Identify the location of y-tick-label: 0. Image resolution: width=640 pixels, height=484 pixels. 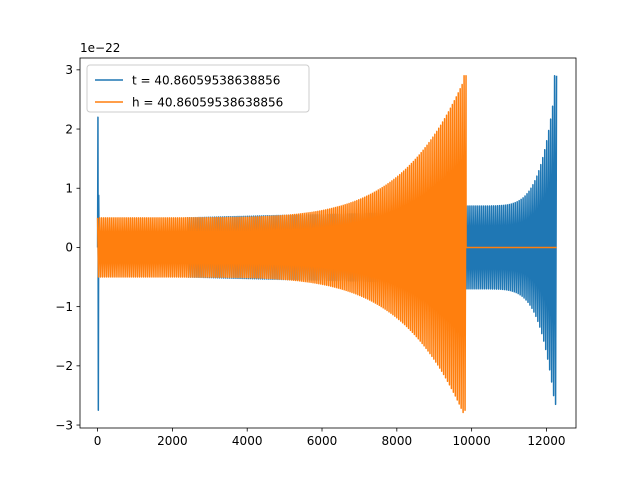
(69, 248).